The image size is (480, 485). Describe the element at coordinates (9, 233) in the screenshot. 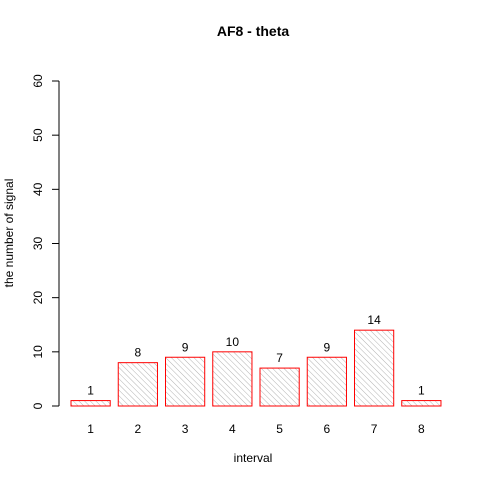

I see `y-axis-label: the number of signal` at that location.